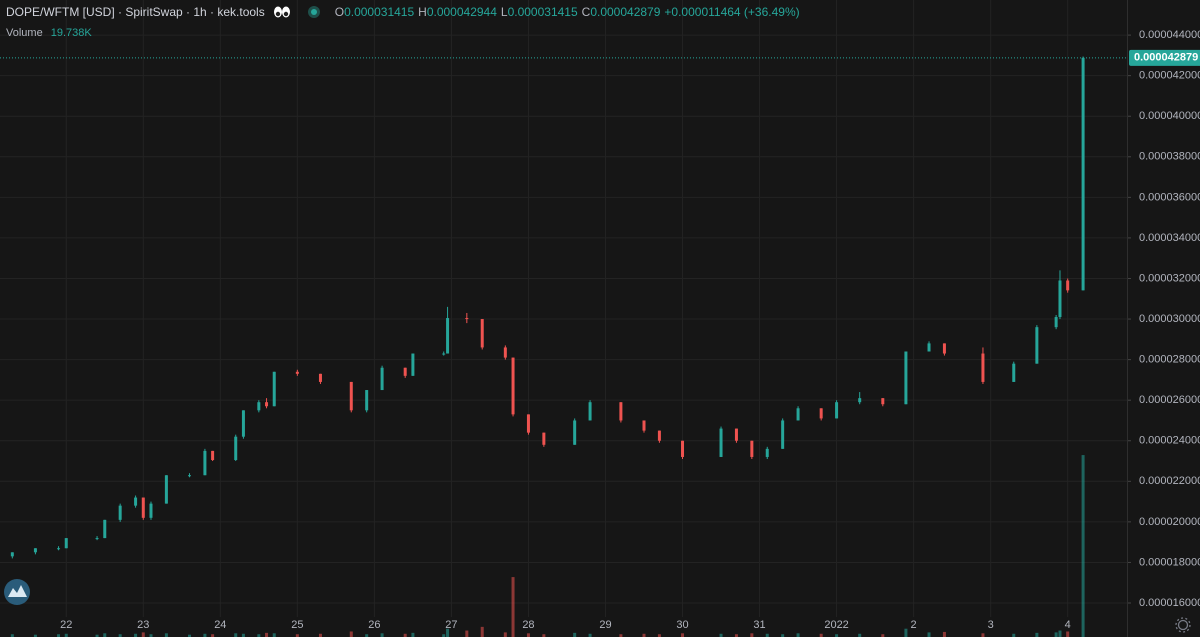  Describe the element at coordinates (422, 12) in the screenshot. I see `high-label: H` at that location.